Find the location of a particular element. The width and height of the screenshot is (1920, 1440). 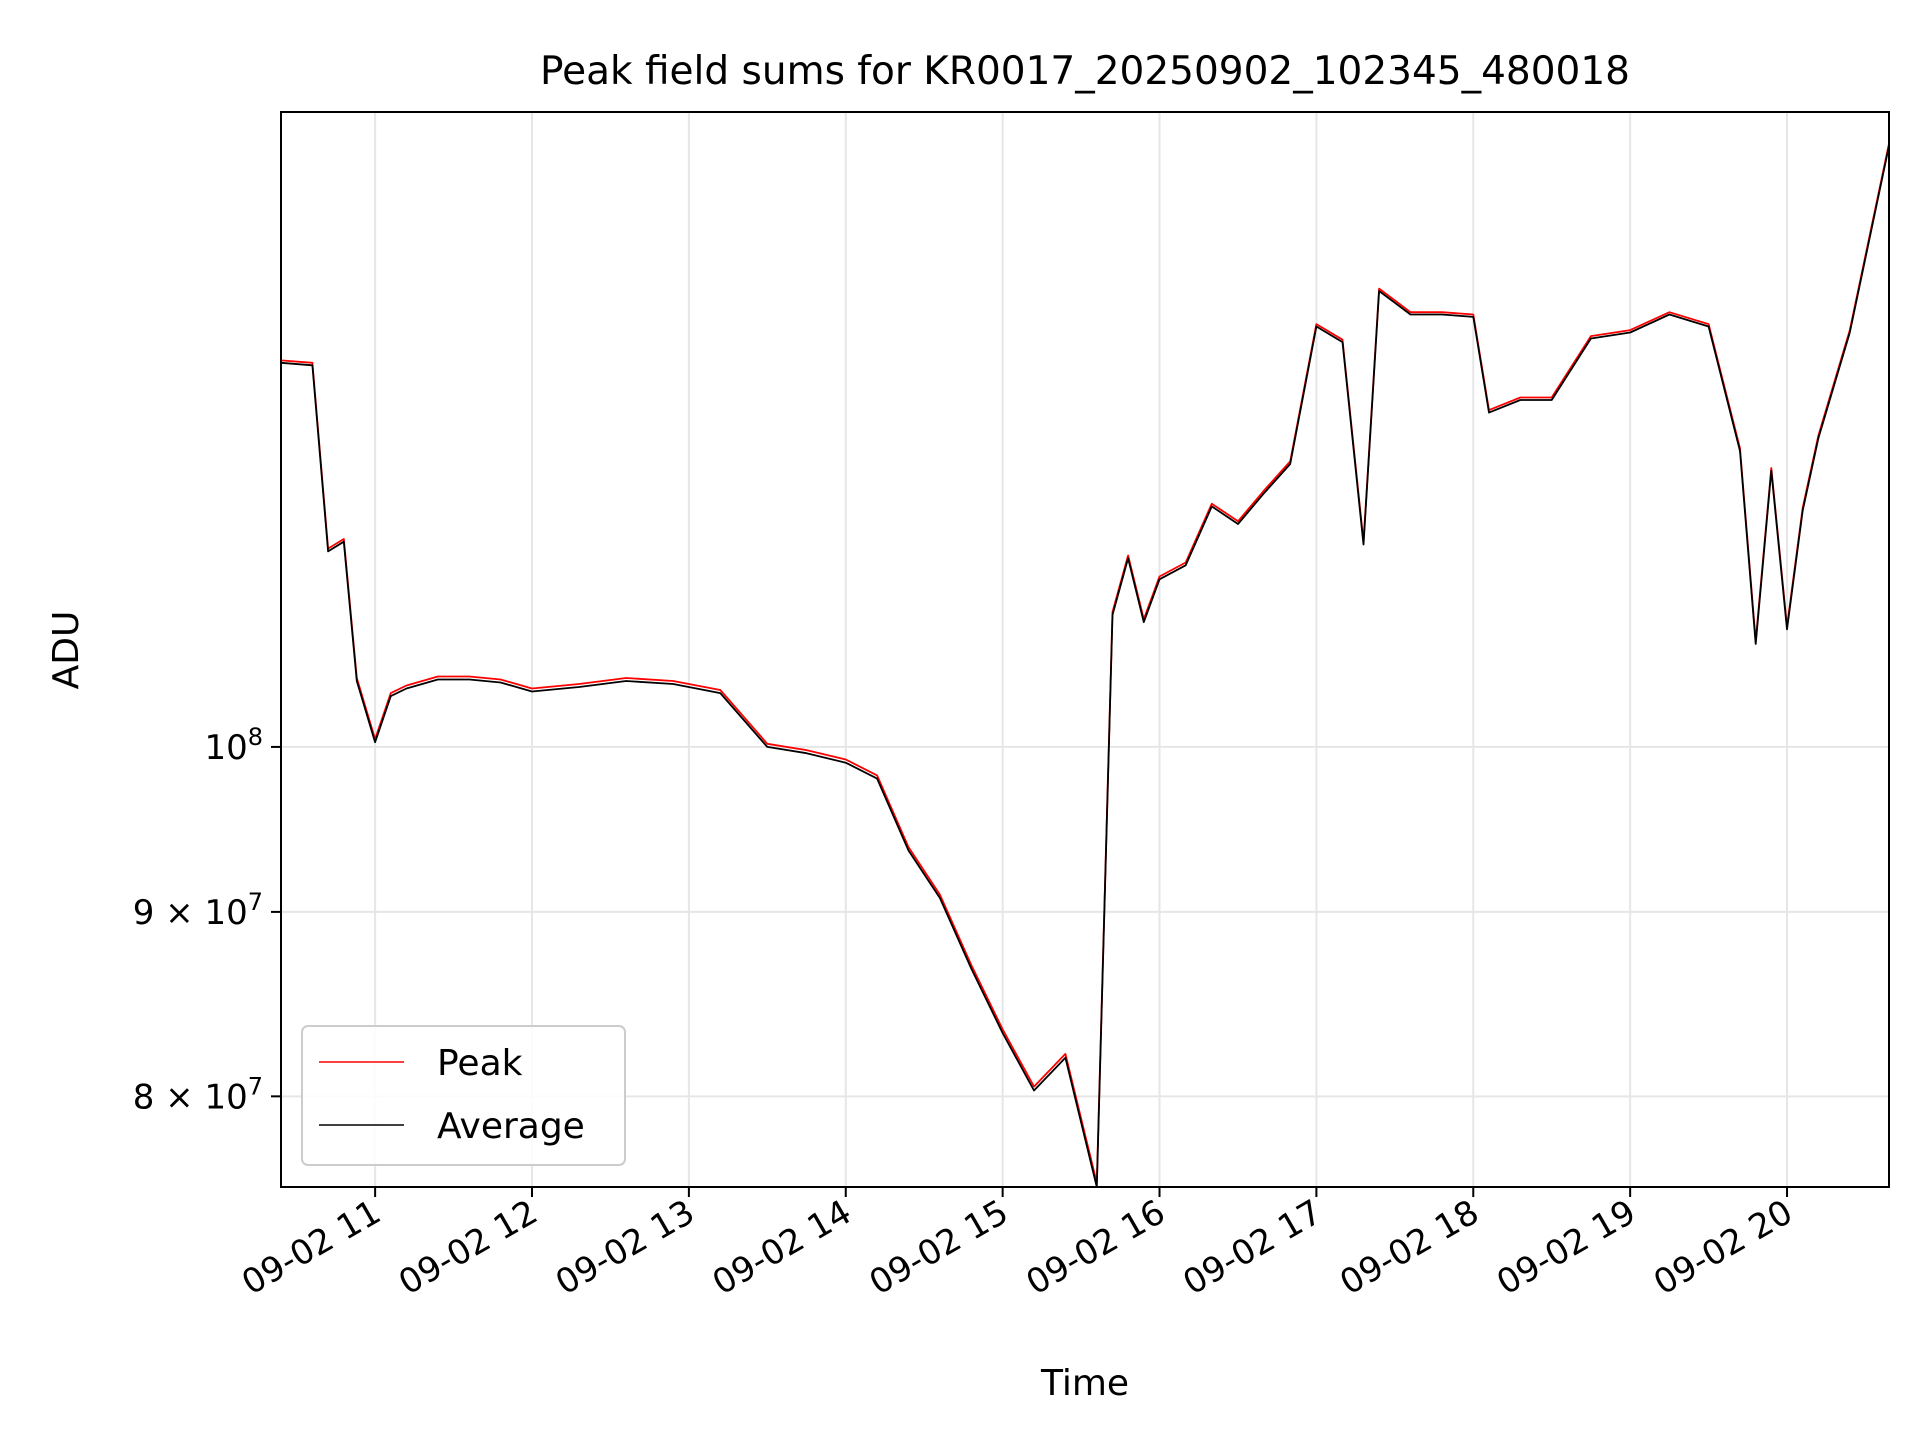

legend: Peak Average is located at coordinates (463, 1095).